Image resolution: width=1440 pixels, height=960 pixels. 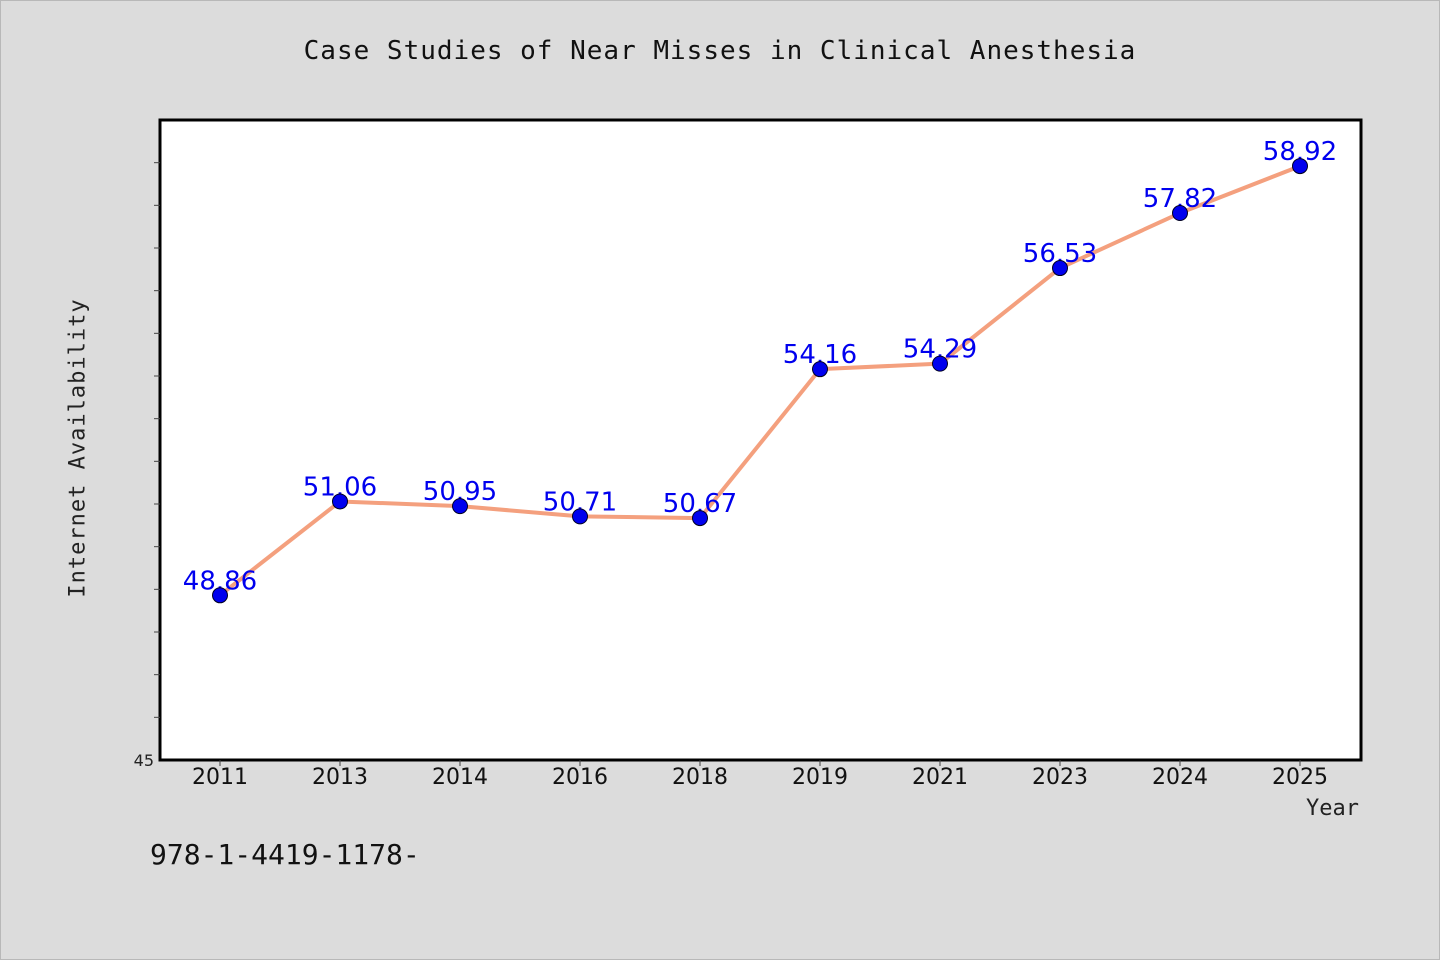 What do you see at coordinates (460, 777) in the screenshot?
I see `x-tick-label: 2014` at bounding box center [460, 777].